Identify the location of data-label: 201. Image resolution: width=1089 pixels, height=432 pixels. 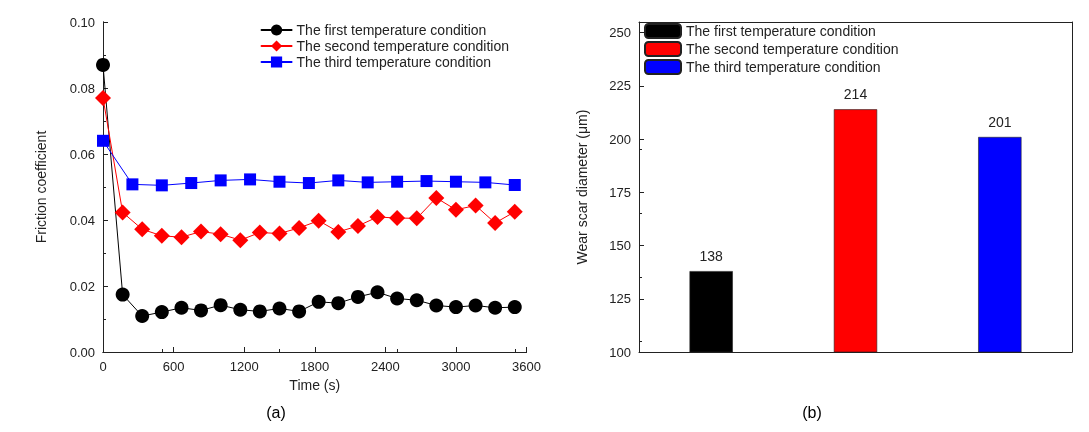
(1000, 121).